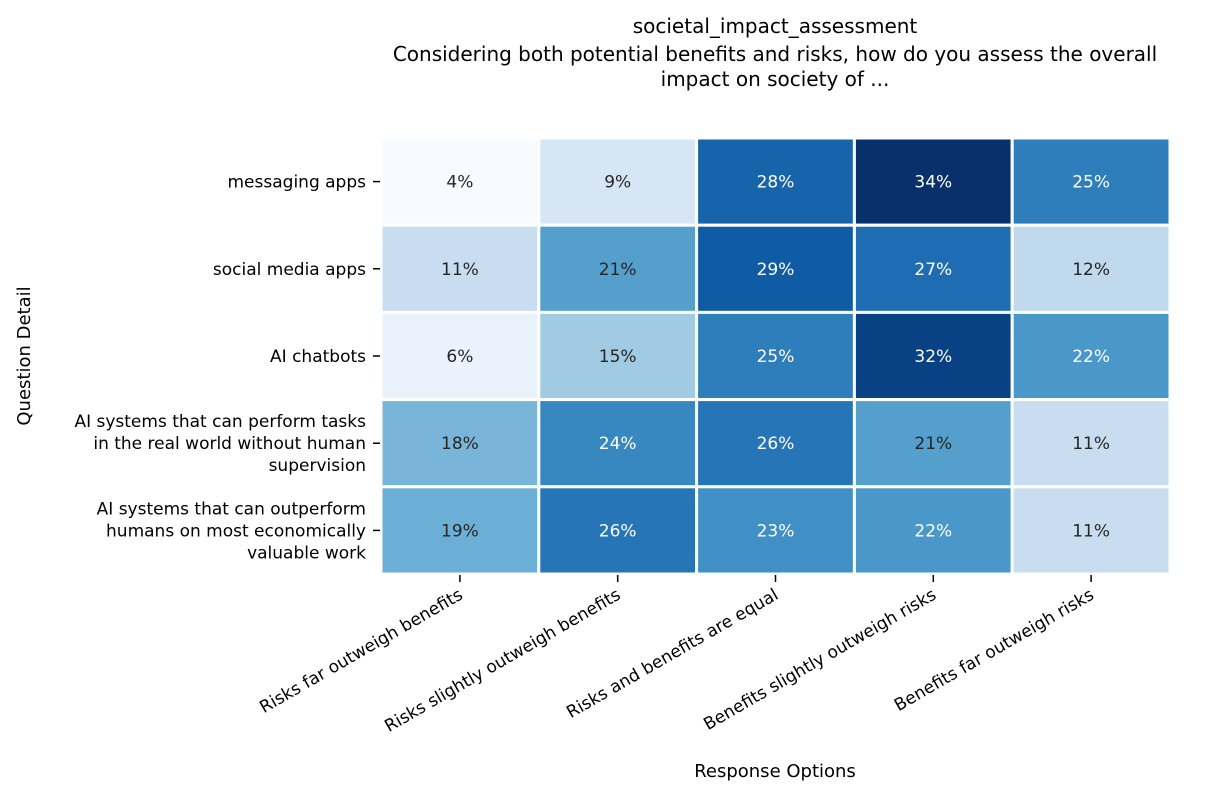 This screenshot has width=1227, height=797. I want to click on chart-title: societal_impact_assessment, so click(775, 26).